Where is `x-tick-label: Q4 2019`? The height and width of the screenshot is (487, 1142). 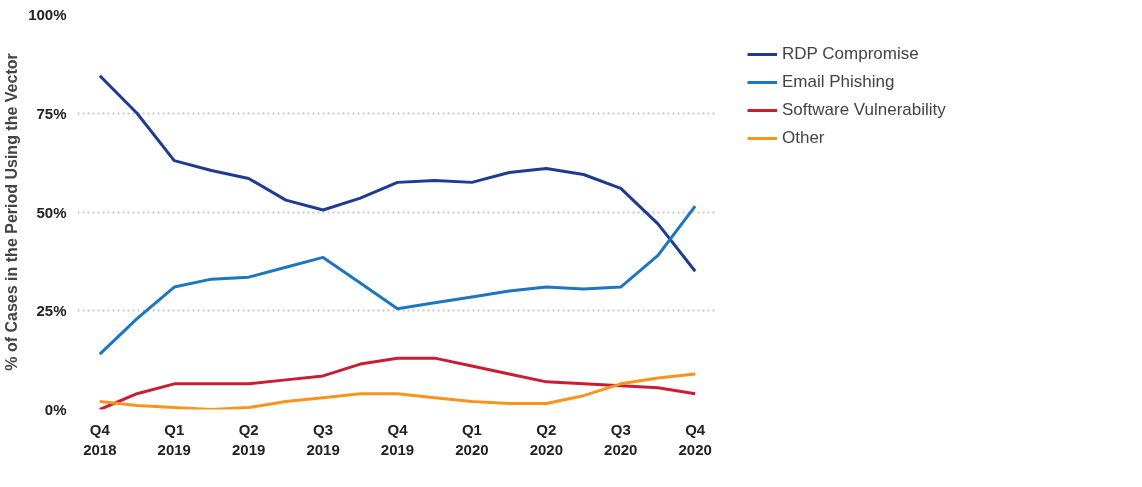 x-tick-label: Q4 2019 is located at coordinates (397, 439).